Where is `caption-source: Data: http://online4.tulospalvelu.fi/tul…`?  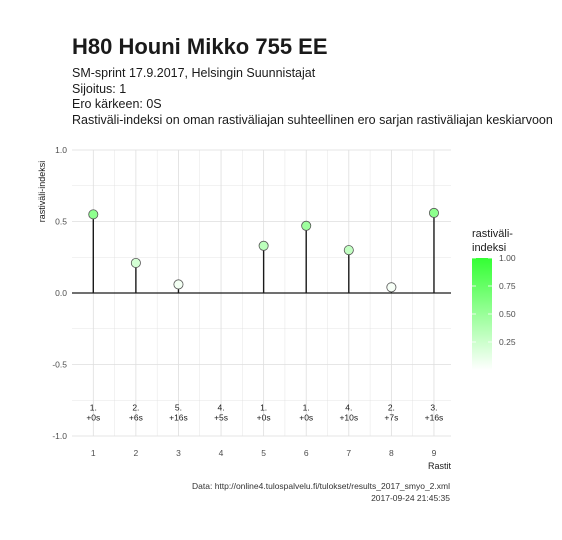 caption-source: Data: http://online4.tulospalvelu.fi/tul… is located at coordinates (321, 486).